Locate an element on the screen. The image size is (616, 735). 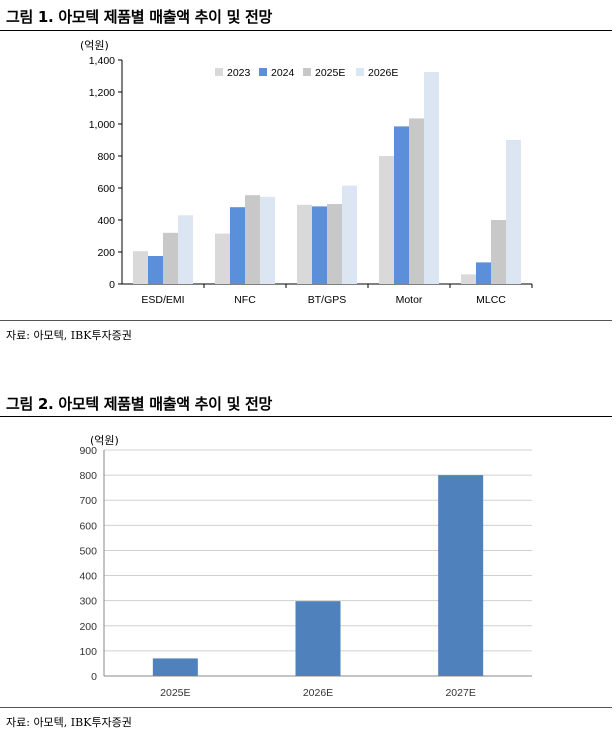
figure1-title: 그림 1. 아모텍 제품별 매출액 추이 및 전망 is located at coordinates (139, 17).